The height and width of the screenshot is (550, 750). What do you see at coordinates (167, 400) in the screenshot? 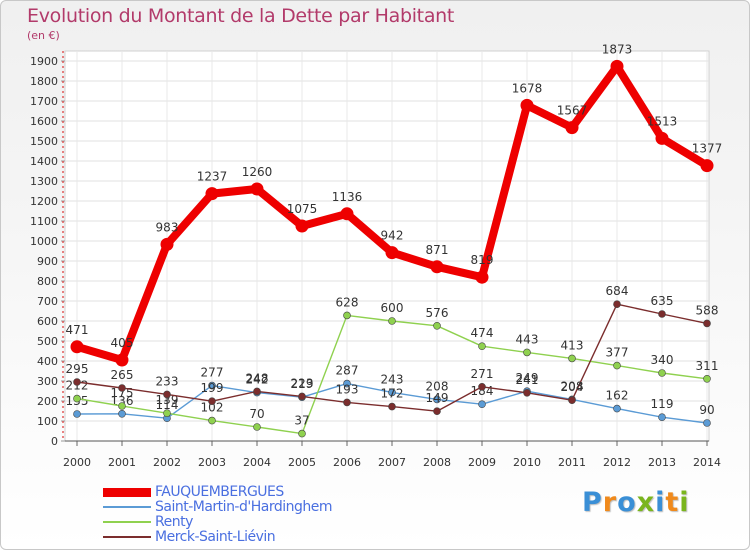
I see `data-label: 139` at bounding box center [167, 400].